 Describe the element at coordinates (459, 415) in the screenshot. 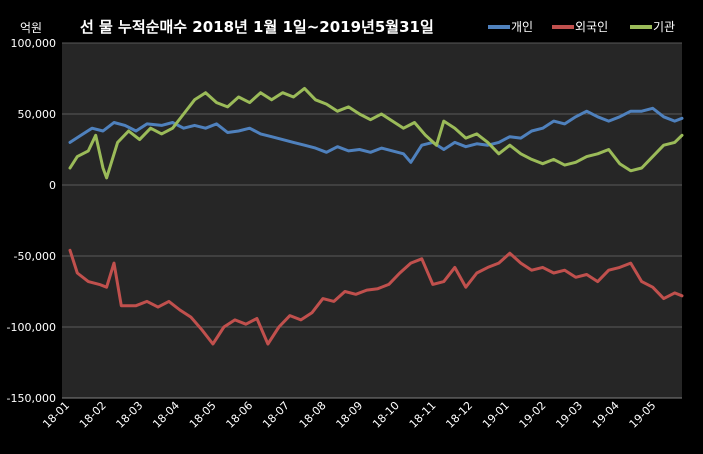

I see `x-tick-label: 18-12` at that location.